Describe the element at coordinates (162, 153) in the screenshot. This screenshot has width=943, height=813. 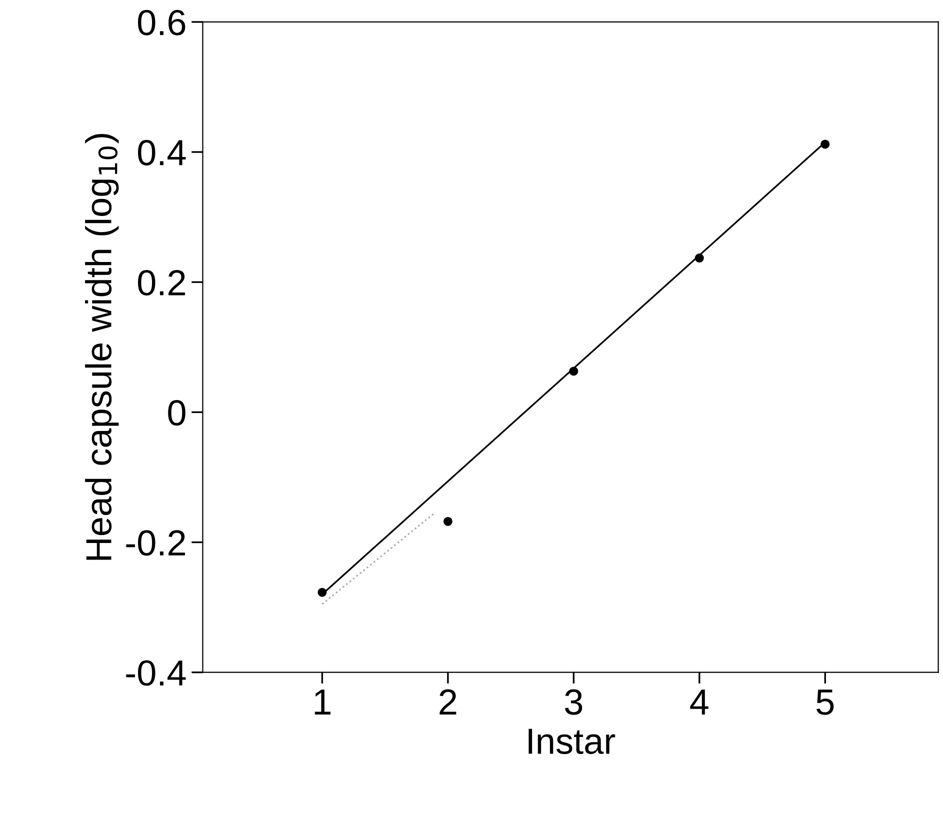
I see `y-tick-label: 0.4` at that location.